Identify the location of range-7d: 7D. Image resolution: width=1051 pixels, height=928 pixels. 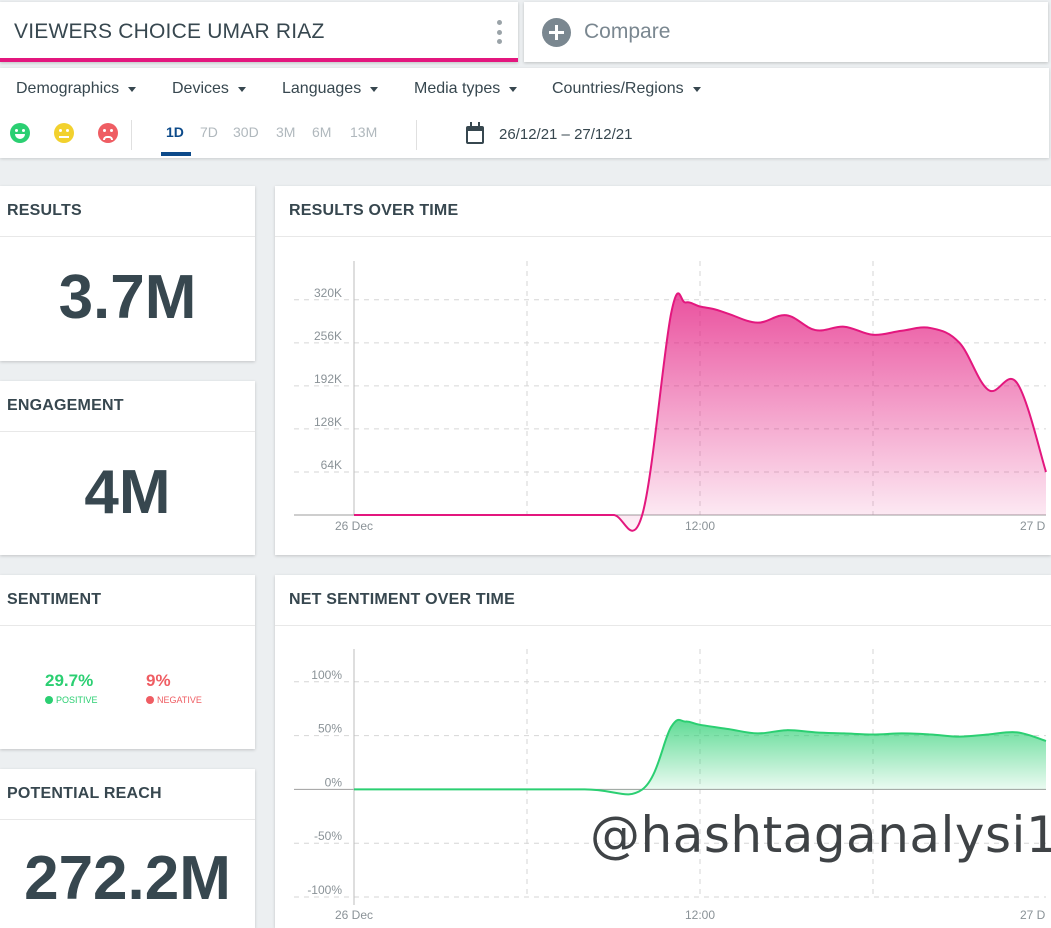
(209, 132).